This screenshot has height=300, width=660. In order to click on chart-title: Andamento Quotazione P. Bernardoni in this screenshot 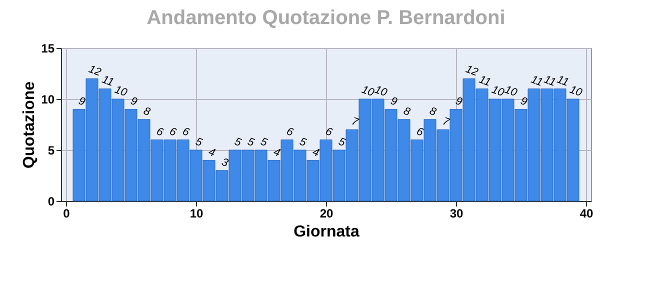, I will do `click(326, 18)`.